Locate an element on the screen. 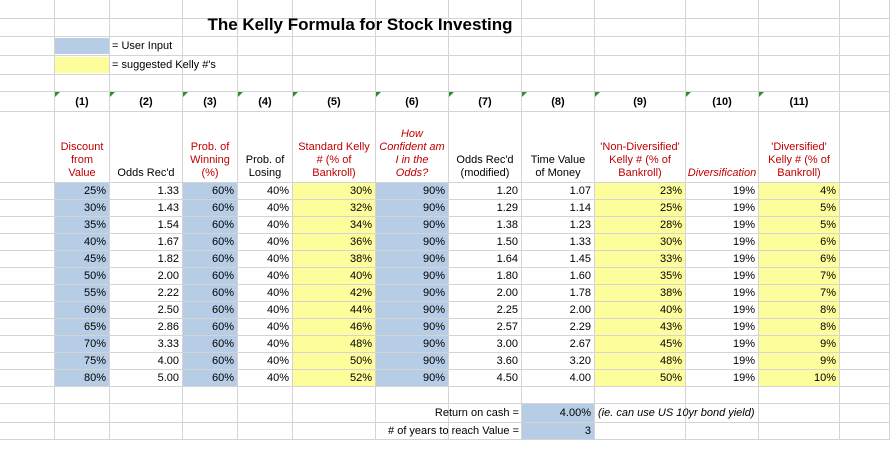 The width and height of the screenshot is (890, 449). years-to-value-input: 3 is located at coordinates (558, 431).